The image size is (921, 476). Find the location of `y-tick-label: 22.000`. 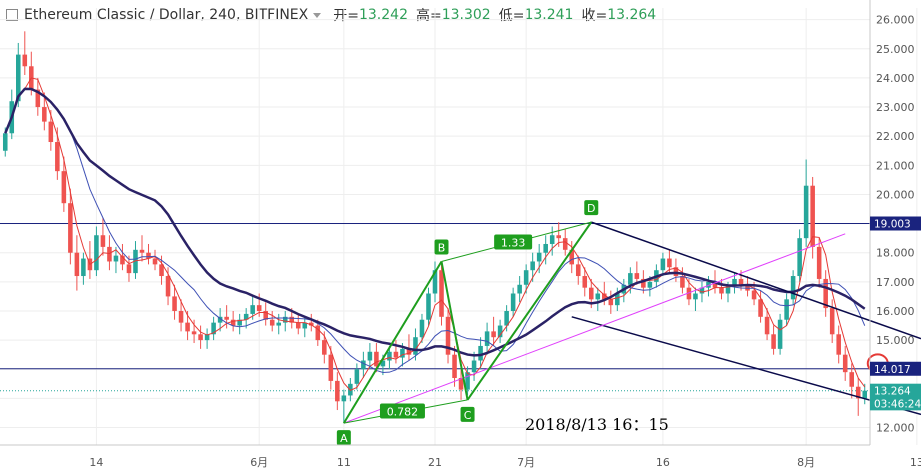

y-tick-label: 22.000 is located at coordinates (895, 136).